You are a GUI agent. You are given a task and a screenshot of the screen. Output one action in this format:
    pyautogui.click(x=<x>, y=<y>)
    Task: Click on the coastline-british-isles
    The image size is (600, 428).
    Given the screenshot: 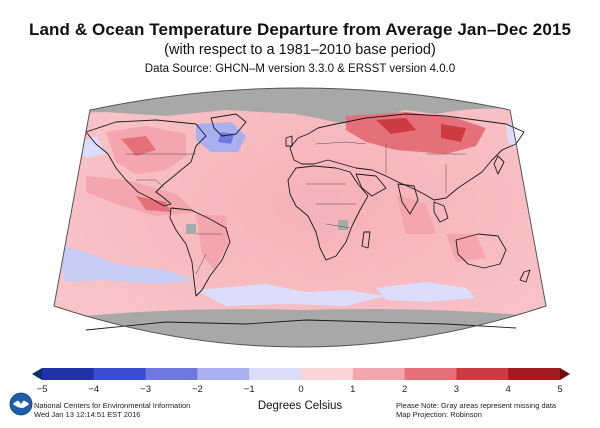 What is the action you would take?
    pyautogui.click(x=289, y=141)
    